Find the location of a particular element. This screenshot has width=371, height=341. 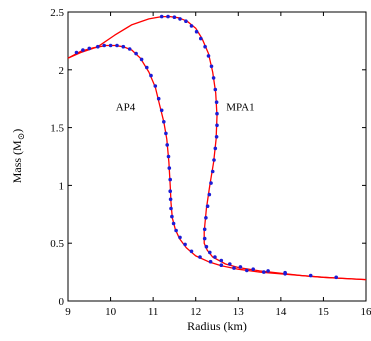

y-tick-label: 1 is located at coordinates (62, 186).